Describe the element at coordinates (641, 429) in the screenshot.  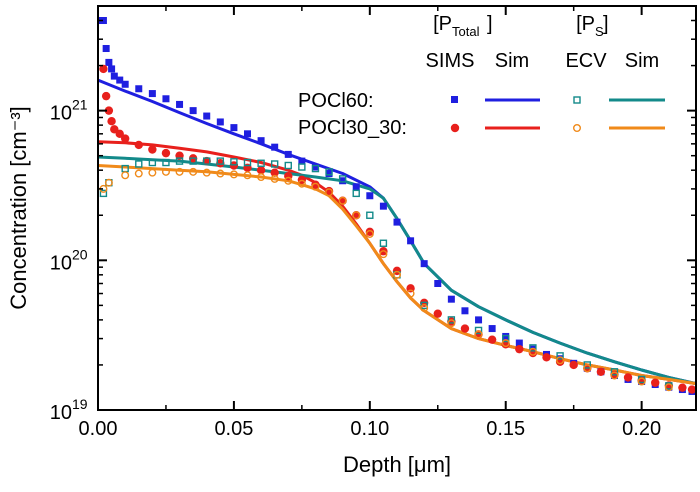
I see `x-tick-label: 0.20` at that location.